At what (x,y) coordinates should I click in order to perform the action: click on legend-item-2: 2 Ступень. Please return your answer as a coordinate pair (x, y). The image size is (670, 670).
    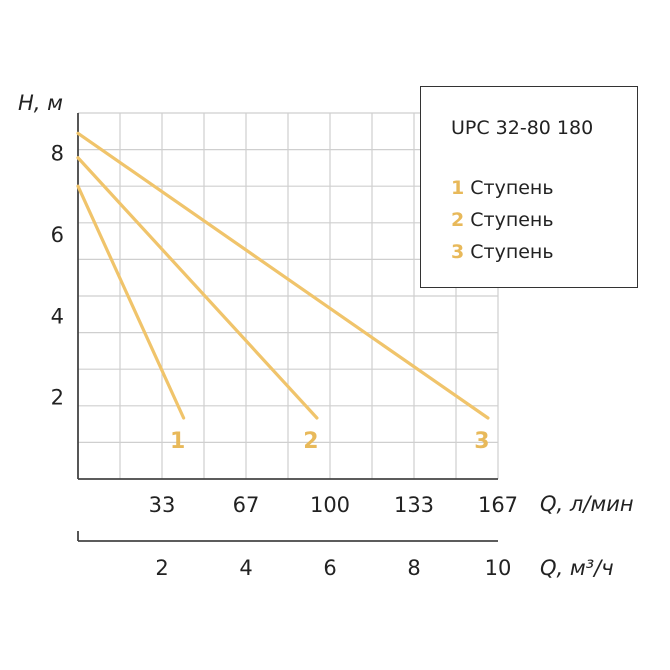
    Looking at the image, I should click on (502, 220).